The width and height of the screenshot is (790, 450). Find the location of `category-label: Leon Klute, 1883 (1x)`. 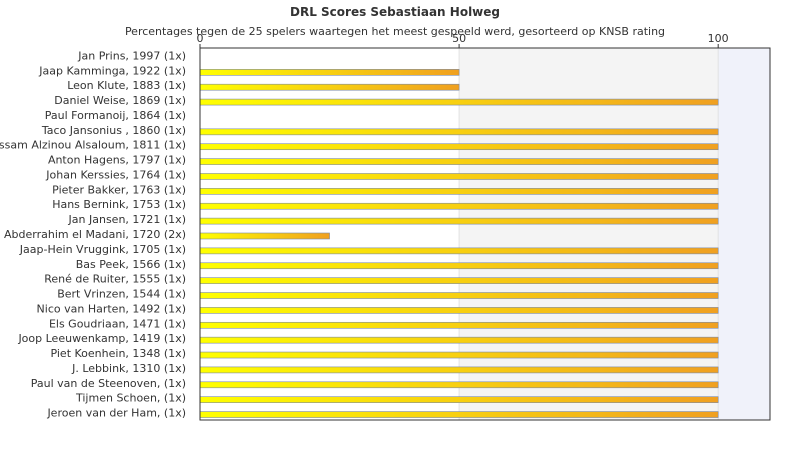

category-label: Leon Klute, 1883 (1x) is located at coordinates (126, 85).